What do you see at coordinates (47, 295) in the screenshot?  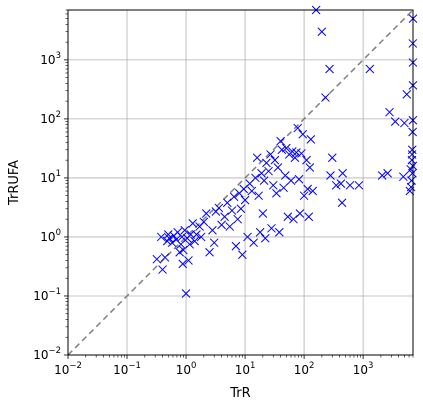 I see `y-tick-label: 10⁻¹` at bounding box center [47, 295].